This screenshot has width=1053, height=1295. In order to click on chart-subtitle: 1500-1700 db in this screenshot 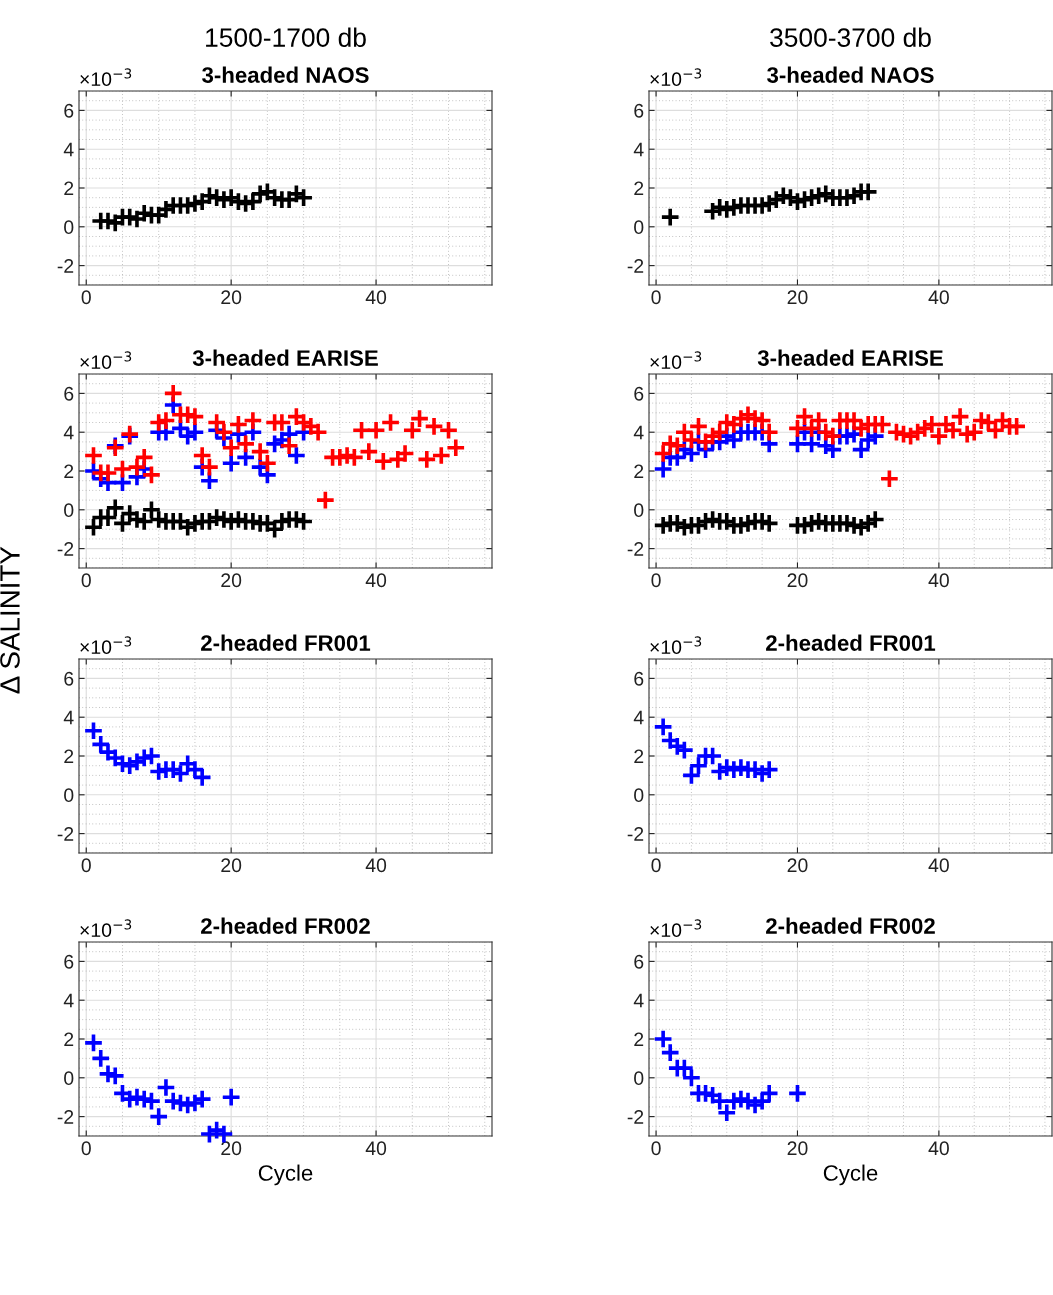, I will do `click(286, 37)`.